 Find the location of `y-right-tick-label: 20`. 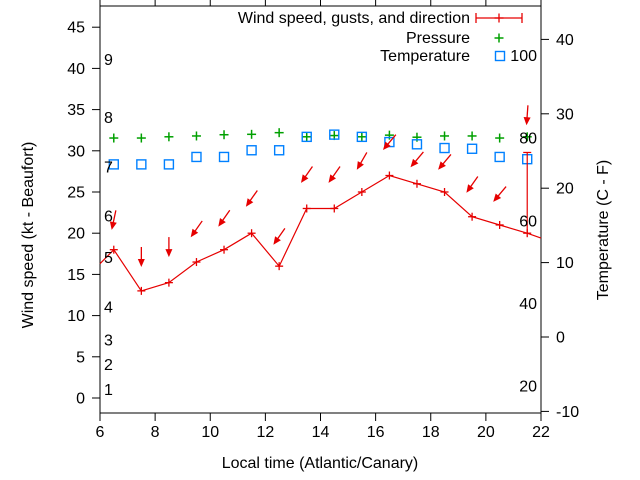

y-right-tick-label: 20 is located at coordinates (565, 189).